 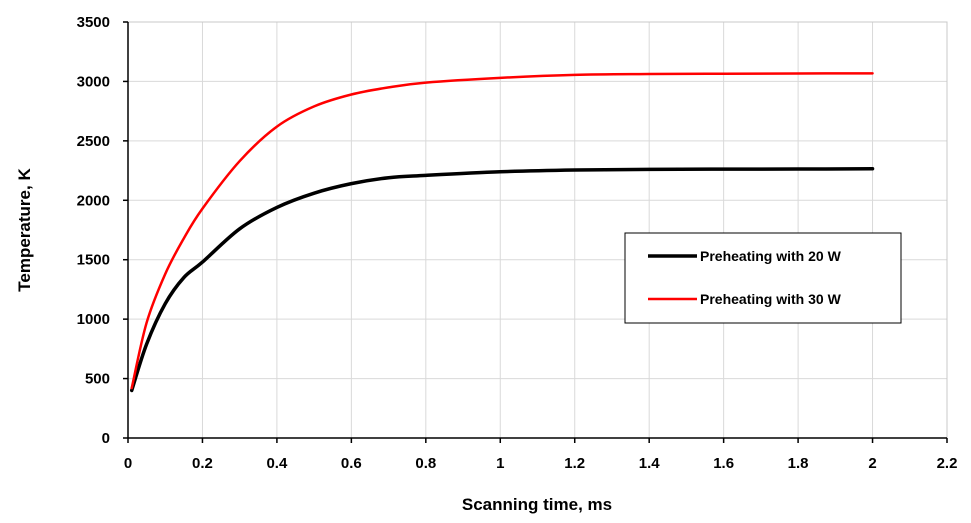 What do you see at coordinates (106, 438) in the screenshot?
I see `y-tick-label: 0` at bounding box center [106, 438].